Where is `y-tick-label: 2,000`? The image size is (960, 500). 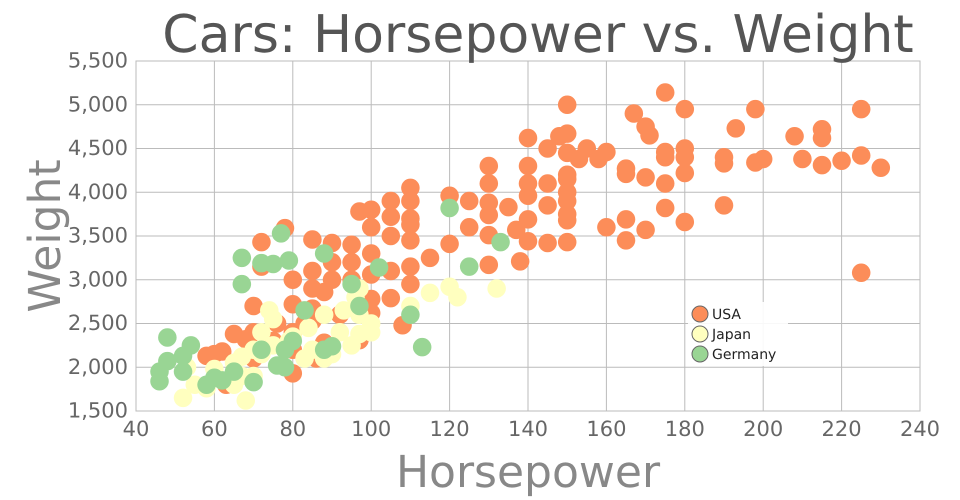 y-tick-label: 2,000 is located at coordinates (98, 366).